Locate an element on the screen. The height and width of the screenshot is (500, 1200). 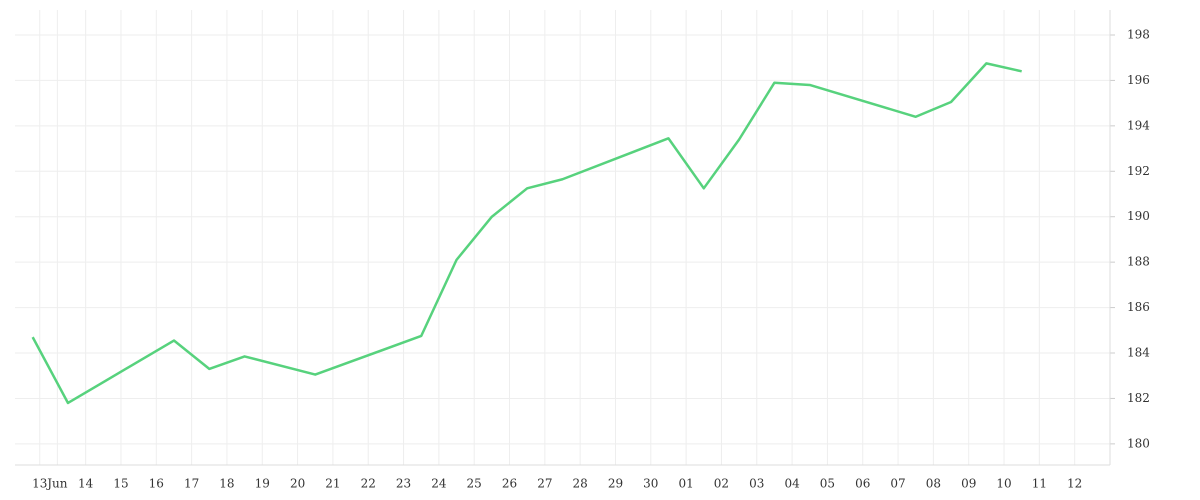
x-tick-label: 20 is located at coordinates (297, 484).